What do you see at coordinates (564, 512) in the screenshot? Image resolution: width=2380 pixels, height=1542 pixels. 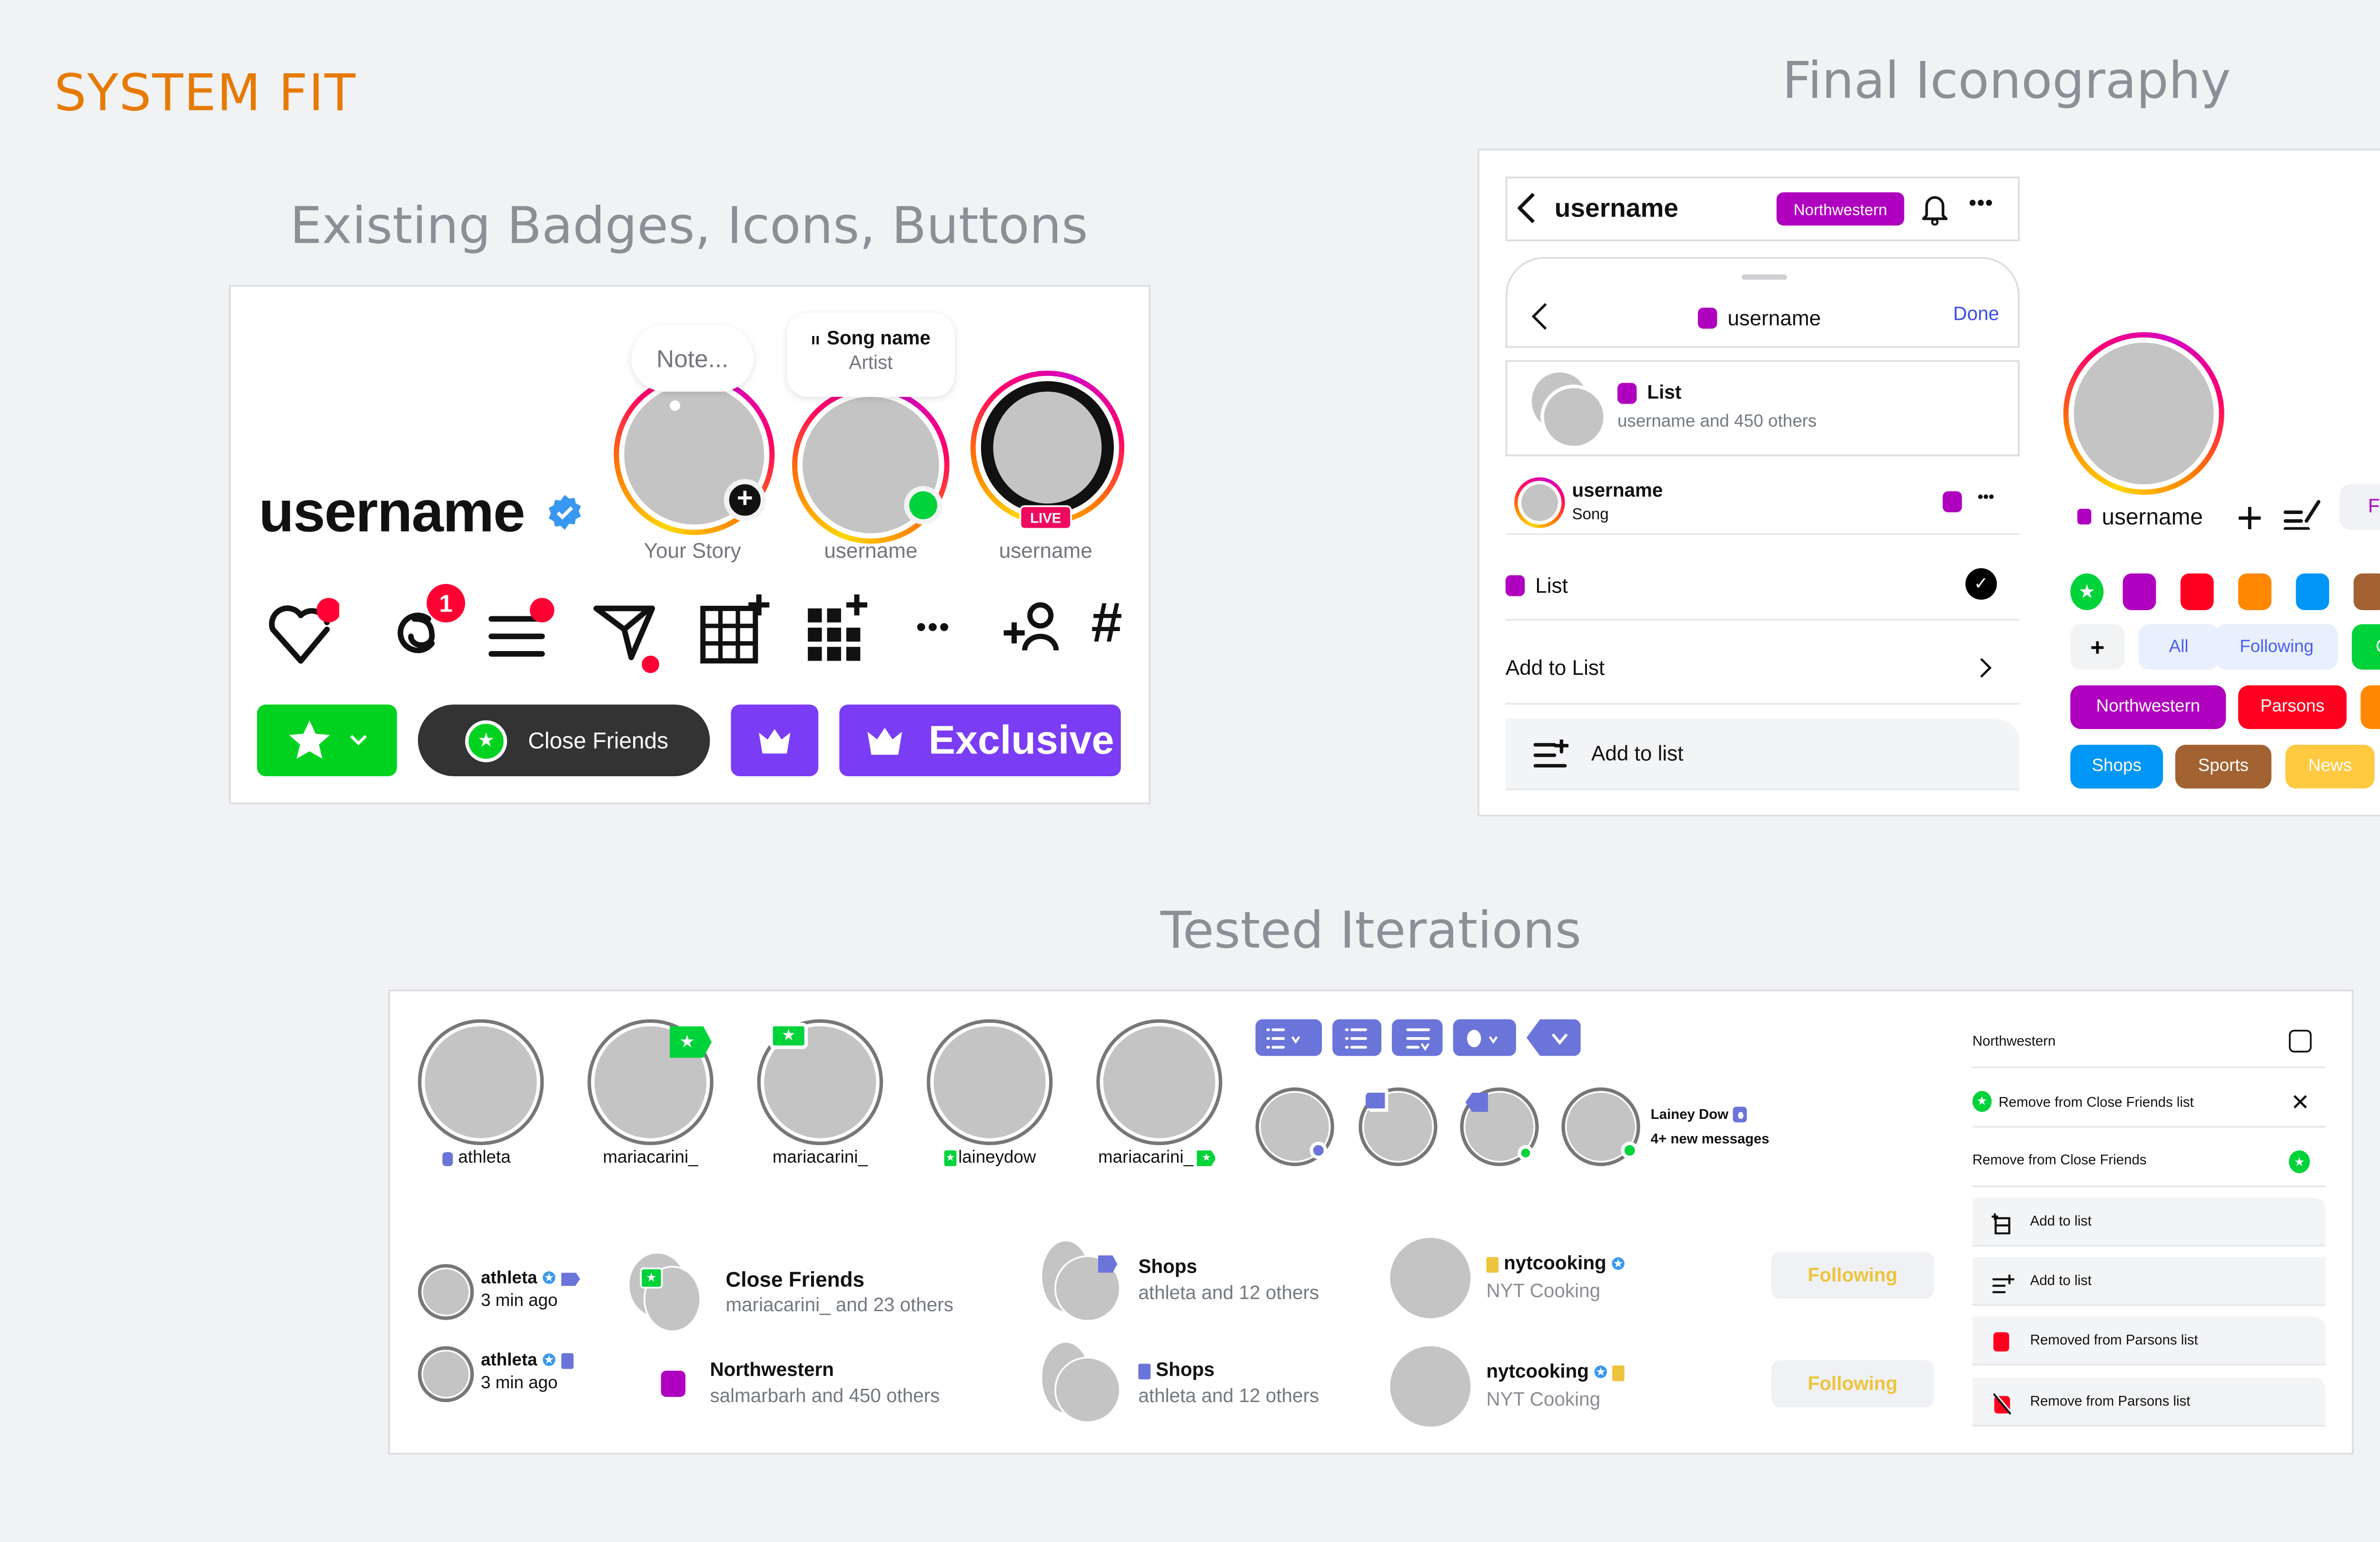 I see `verified-badge-icon` at bounding box center [564, 512].